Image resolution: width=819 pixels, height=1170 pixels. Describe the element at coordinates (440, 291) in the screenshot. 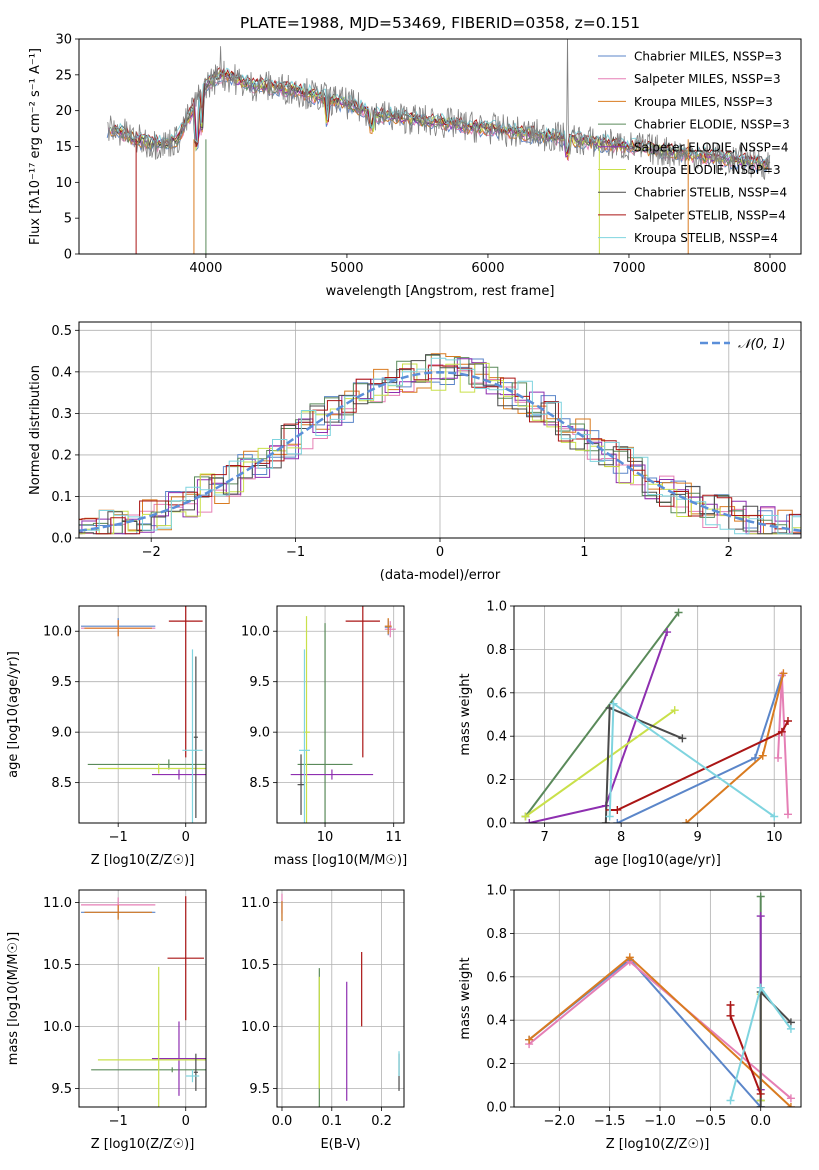

I see `x-axis-label: wavelength [Angstrom, rest frame]` at that location.